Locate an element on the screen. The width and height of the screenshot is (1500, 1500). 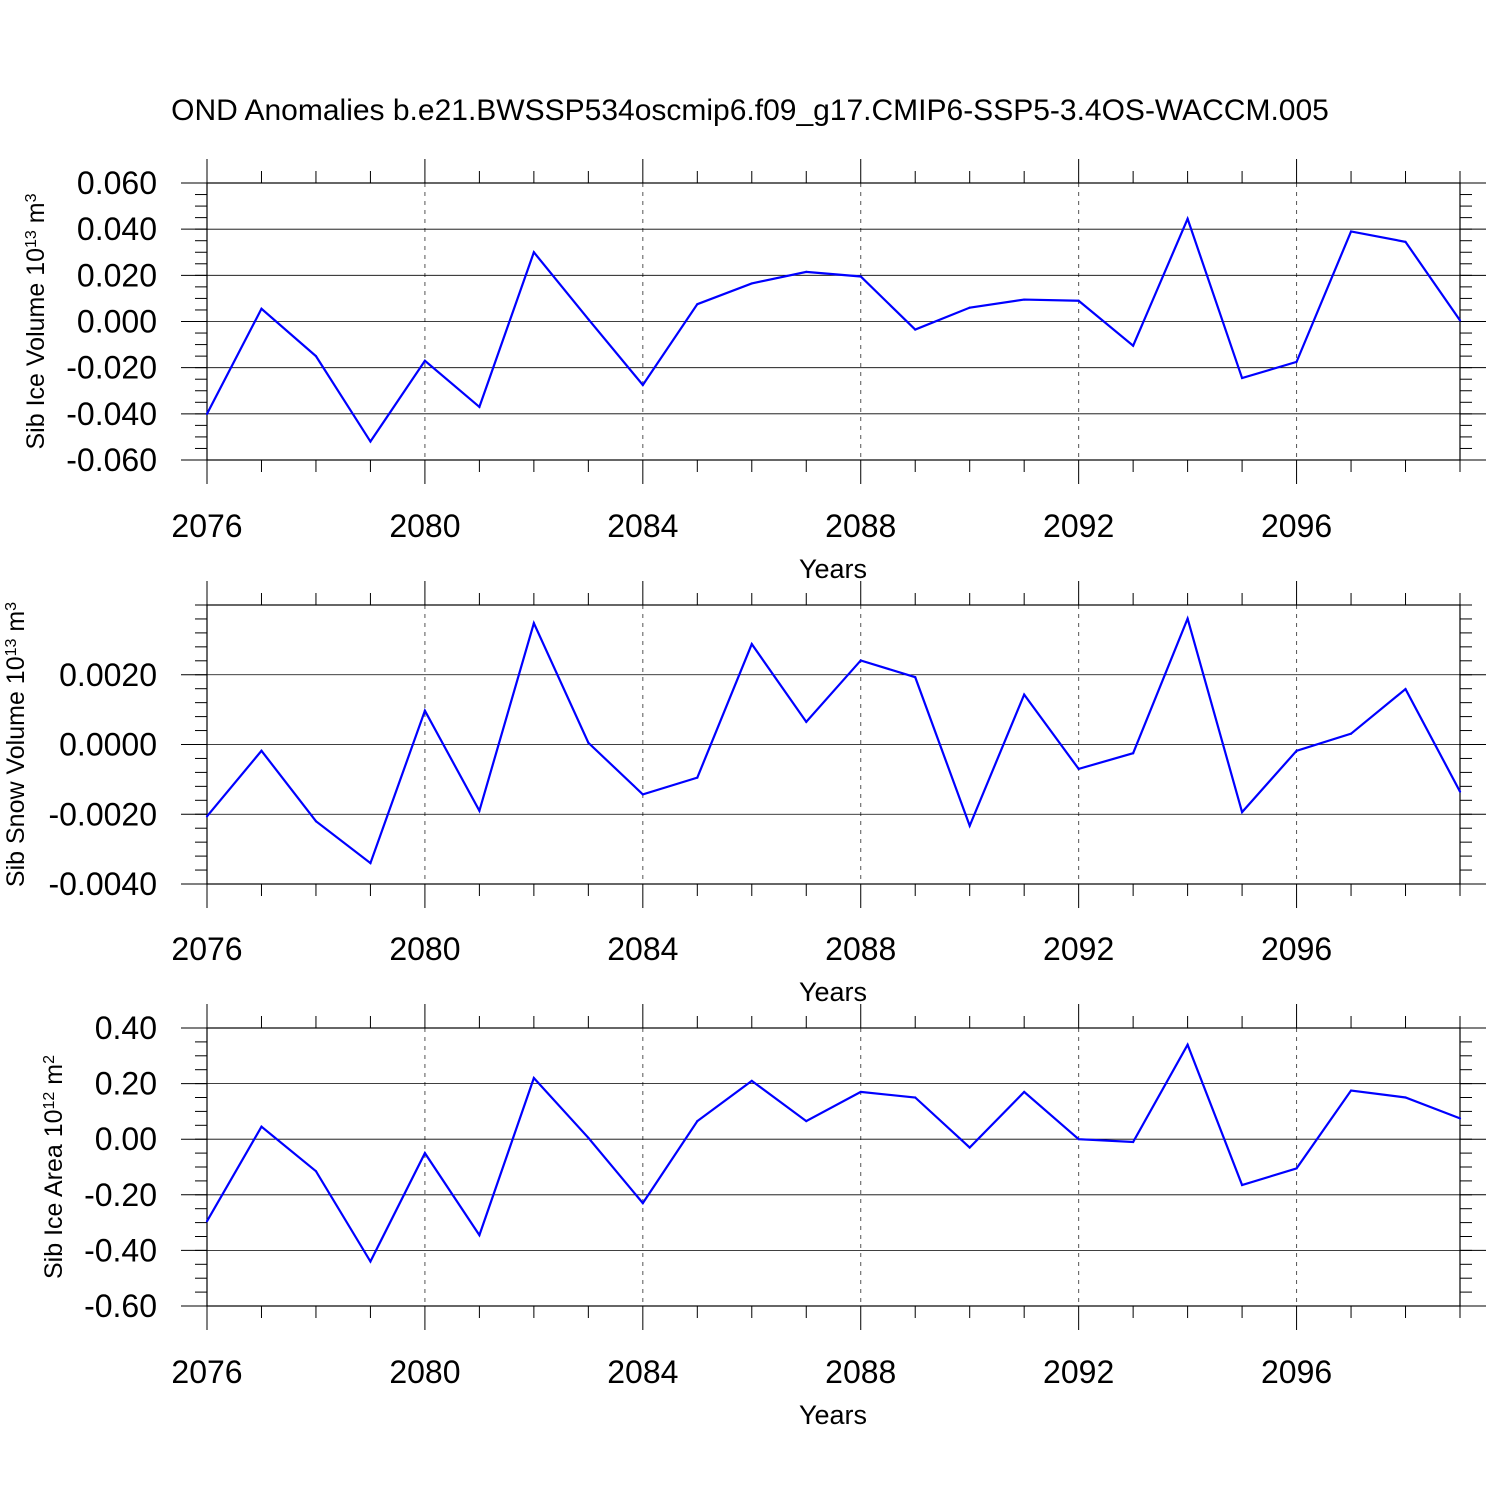
y-axis-title-part: Sib Snow Volume 10 is located at coordinates (16, 771).